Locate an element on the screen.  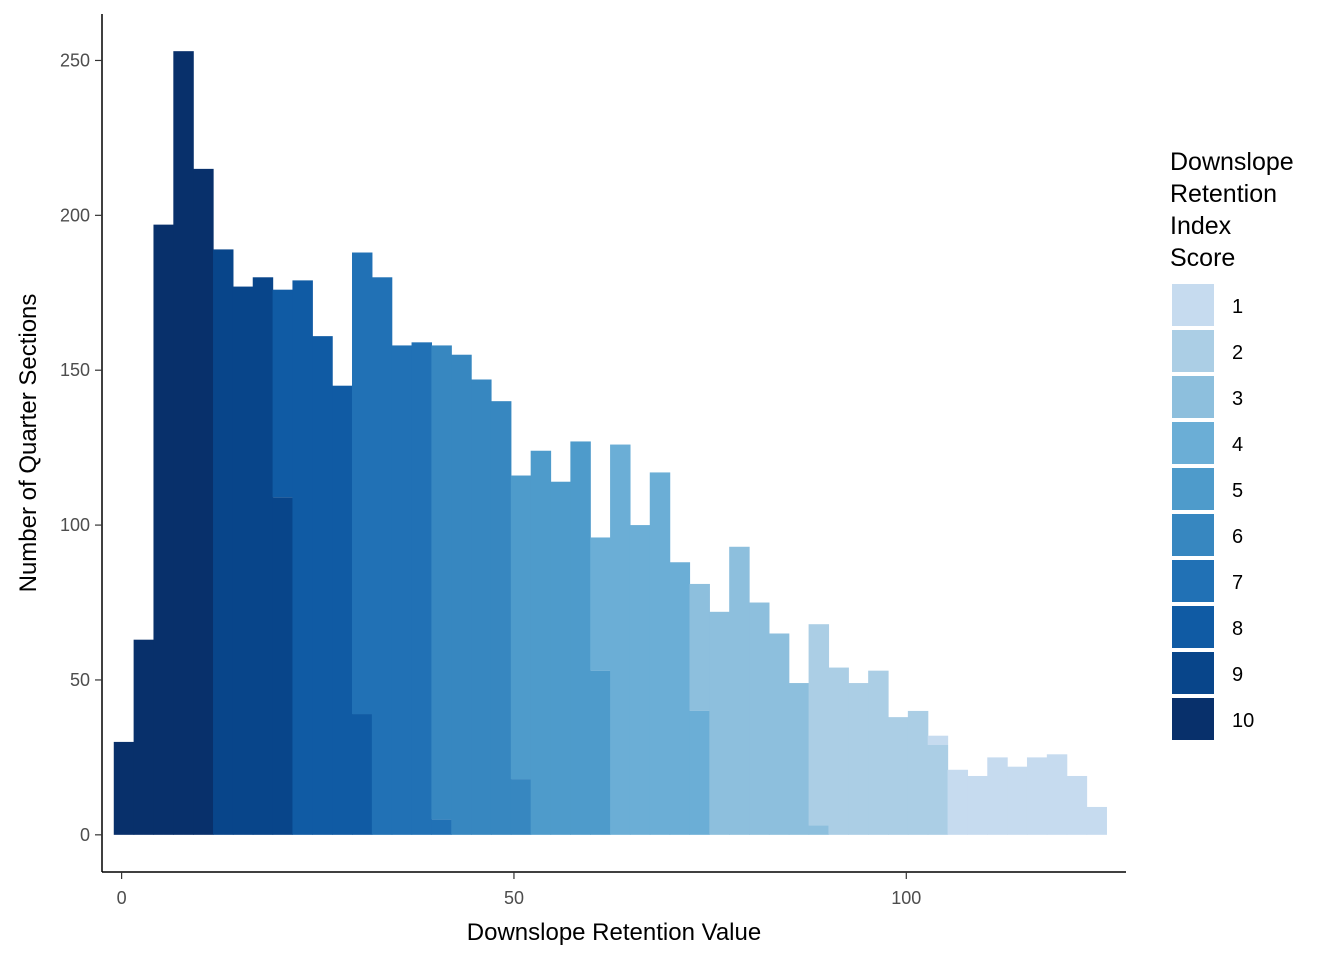
legend: Downslope Retention Index Score 1 2 3 4 5 6 7 8 9 10 is located at coordinates (1232, 444).